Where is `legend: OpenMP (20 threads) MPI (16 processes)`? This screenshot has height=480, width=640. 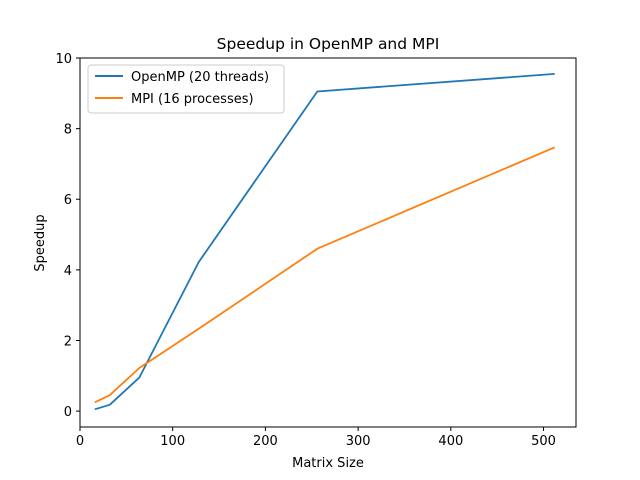 legend: OpenMP (20 threads) MPI (16 processes) is located at coordinates (186, 89).